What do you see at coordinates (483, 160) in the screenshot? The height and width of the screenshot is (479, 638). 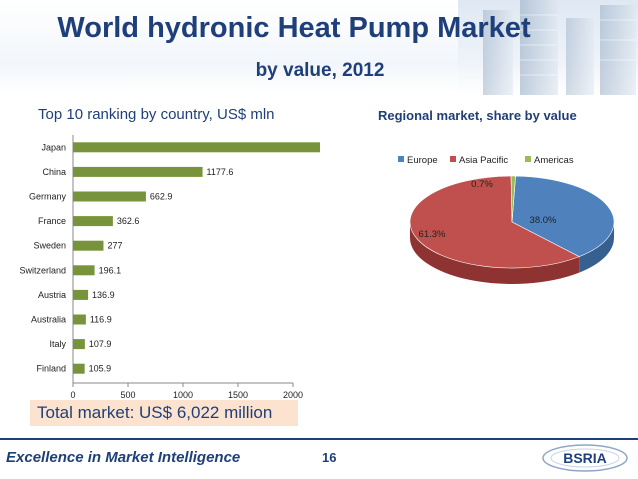 I see `legend-label: Asia Pacific` at bounding box center [483, 160].